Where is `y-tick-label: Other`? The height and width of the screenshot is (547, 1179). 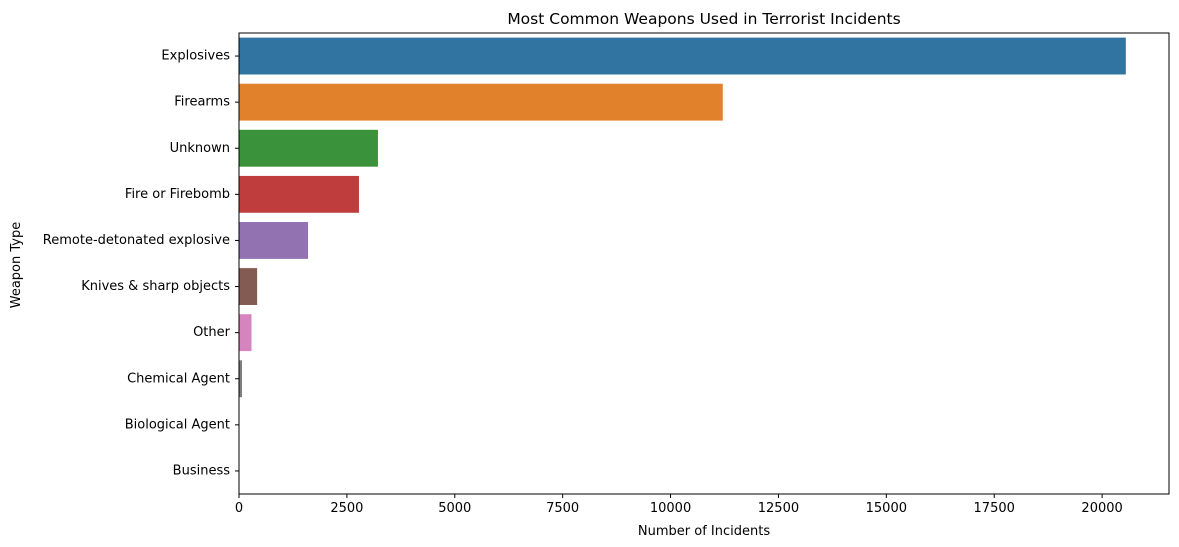 y-tick-label: Other is located at coordinates (212, 332).